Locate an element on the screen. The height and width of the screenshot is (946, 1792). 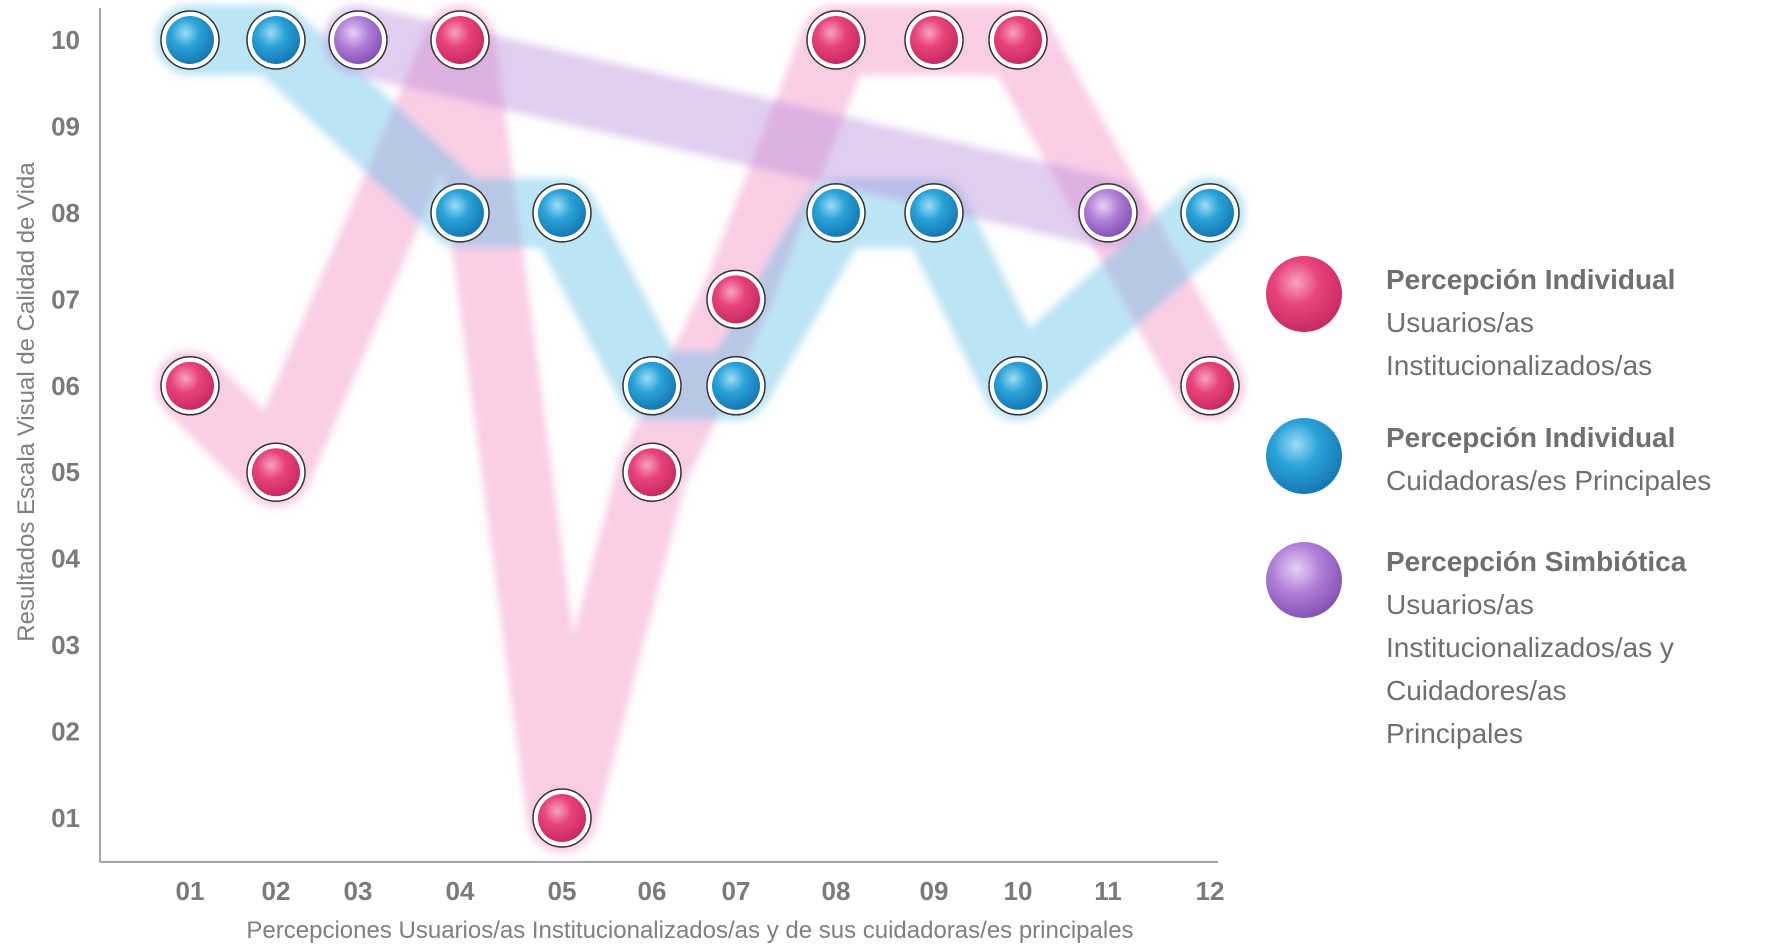
y-tick-labels: 01 02 03 04 05 06 07 08 09 10 is located at coordinates (65, 429).